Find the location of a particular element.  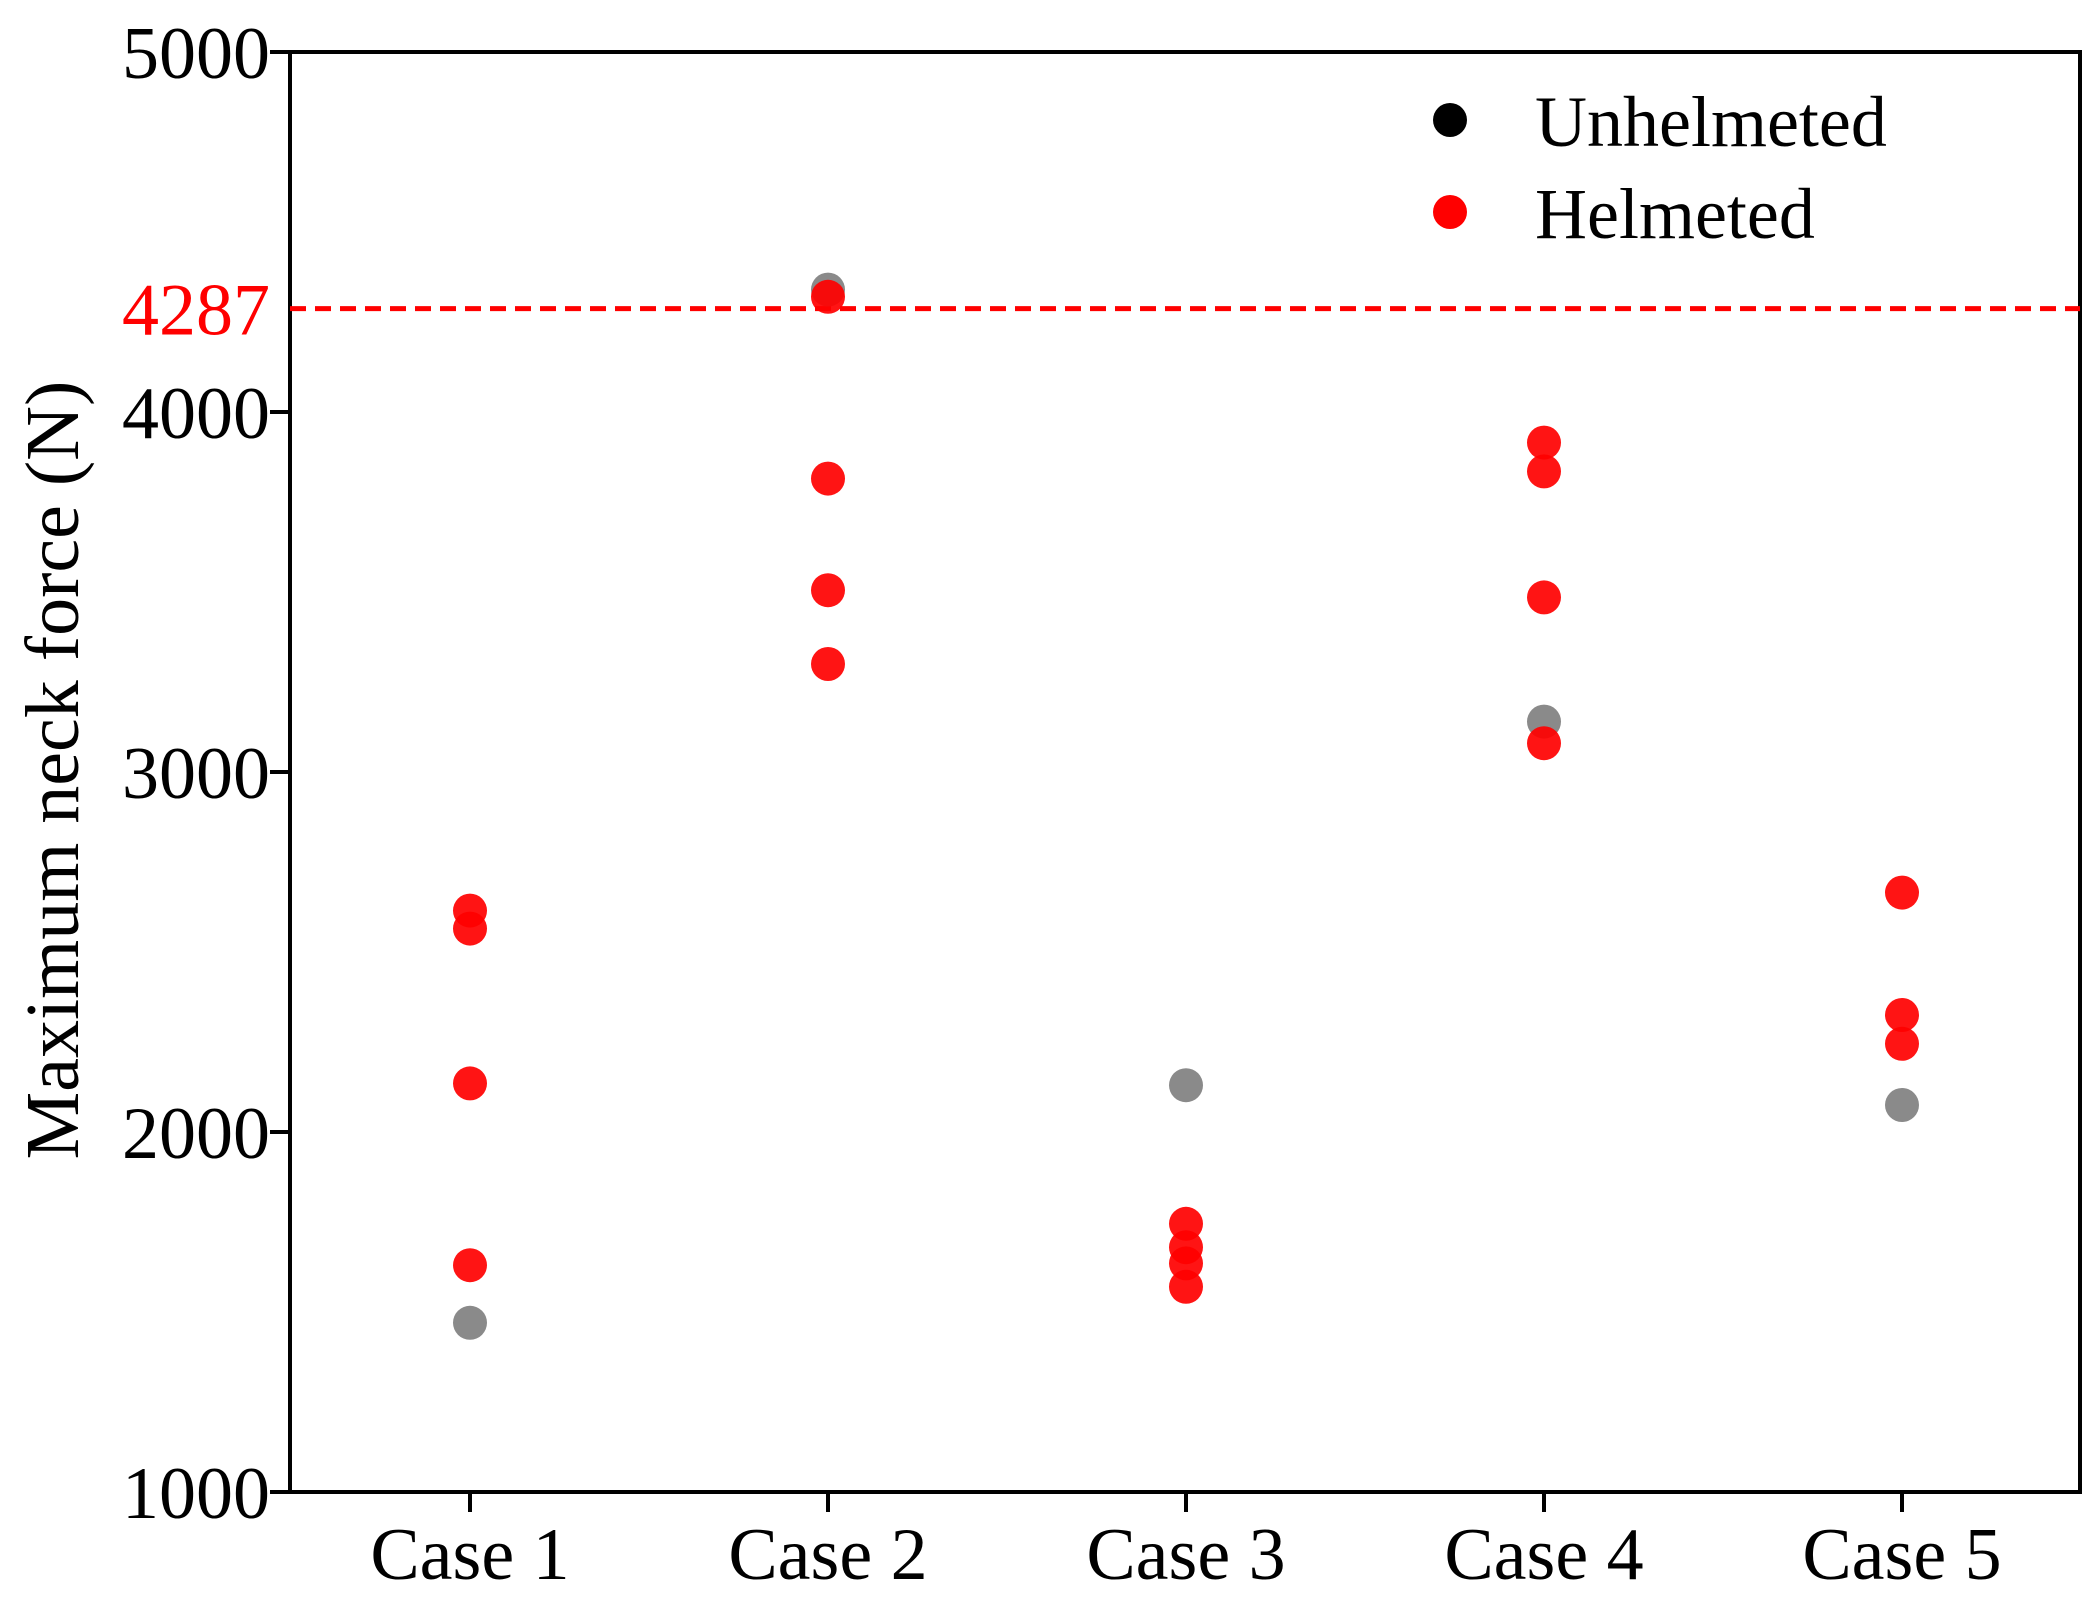

legend: Unhelmeted Helmeted is located at coordinates (1660, 168).